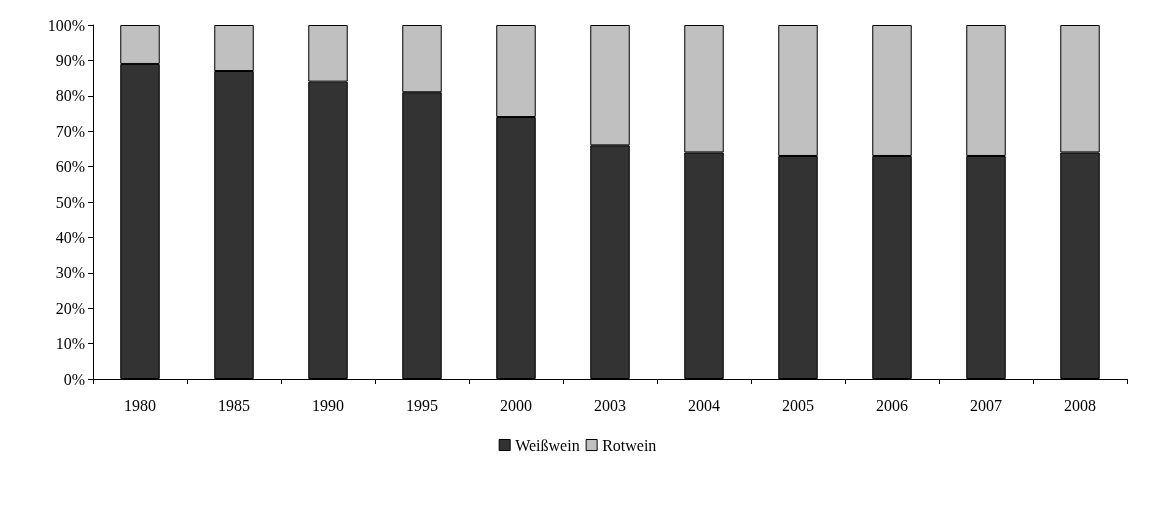 This screenshot has width=1155, height=506. Describe the element at coordinates (70, 131) in the screenshot. I see `y-tick-label: 70%` at that location.